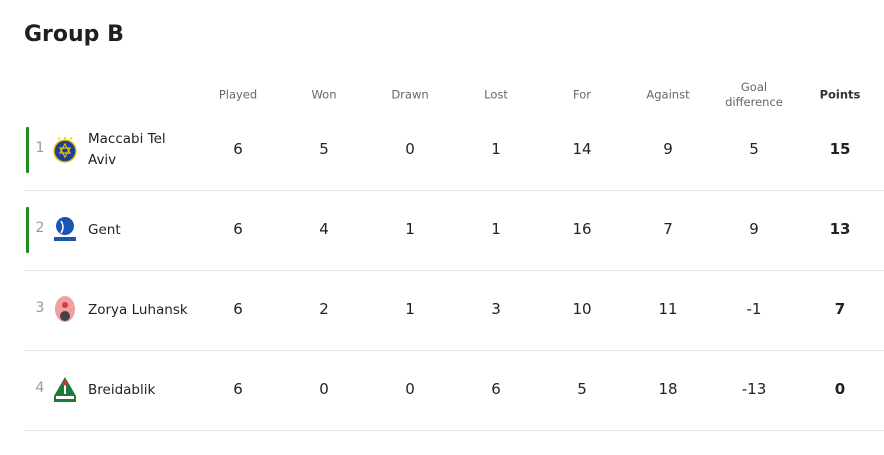 Image resolution: width=884 pixels, height=455 pixels. Describe the element at coordinates (754, 229) in the screenshot. I see `cell-gd: 9` at that location.